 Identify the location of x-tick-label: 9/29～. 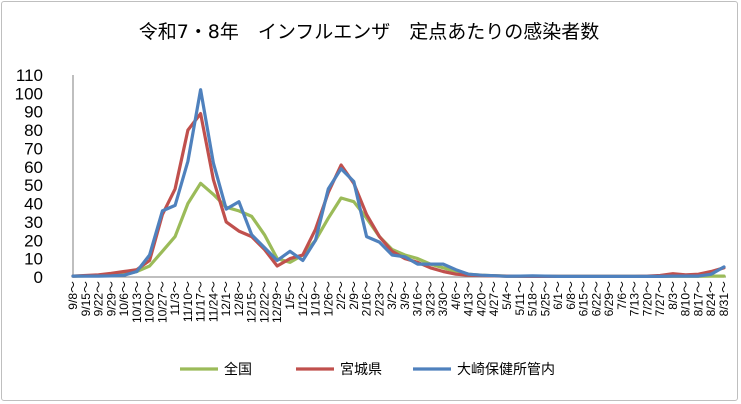
(111, 298).